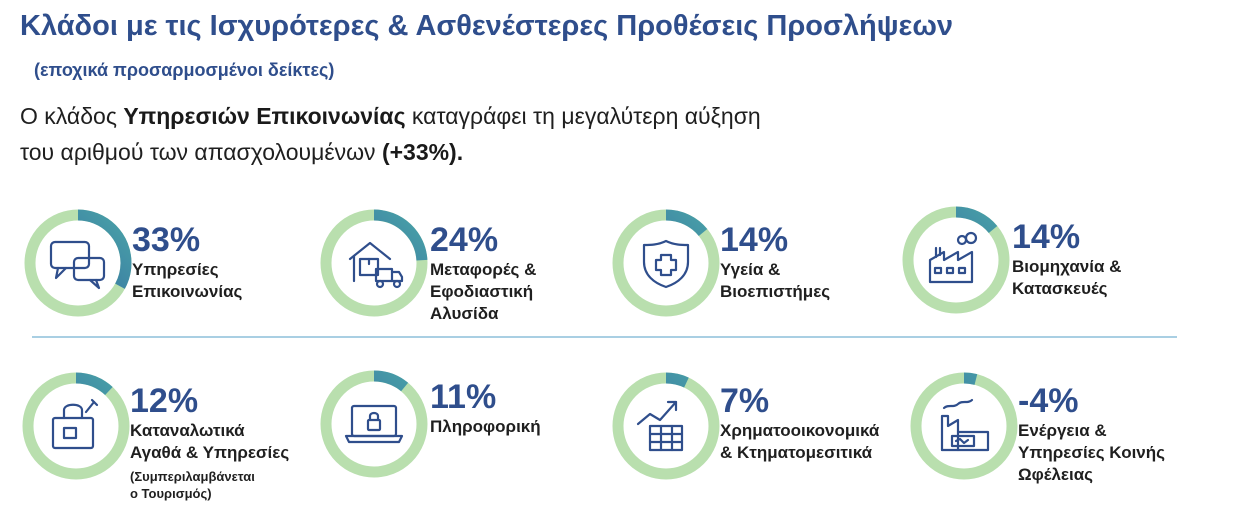 The width and height of the screenshot is (1237, 513). What do you see at coordinates (72, 116) in the screenshot?
I see `lead-part-1: Ο κλάδος` at bounding box center [72, 116].